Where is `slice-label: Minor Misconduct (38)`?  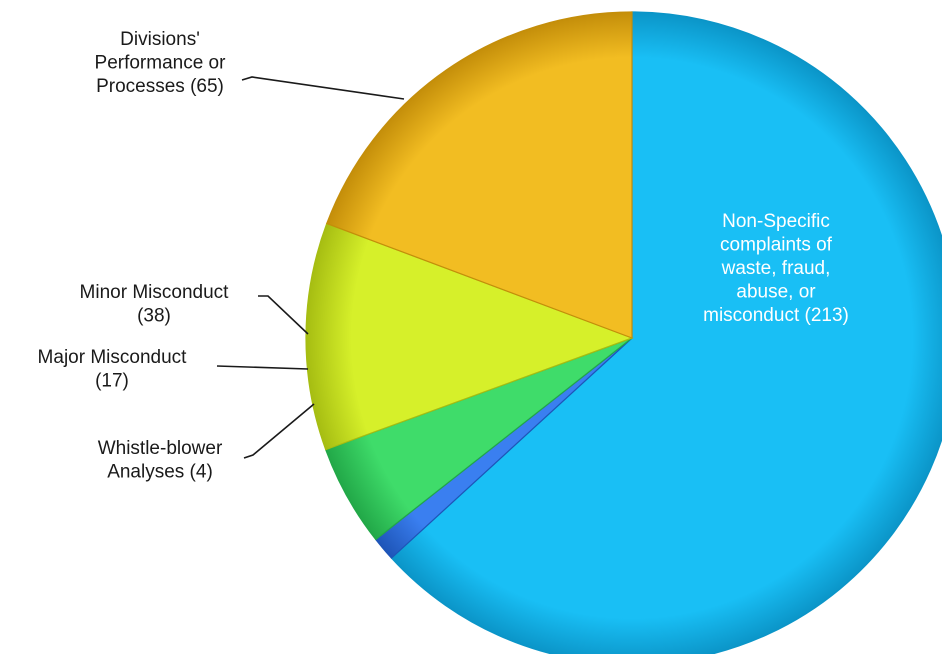 slice-label: Minor Misconduct (38) is located at coordinates (155, 304).